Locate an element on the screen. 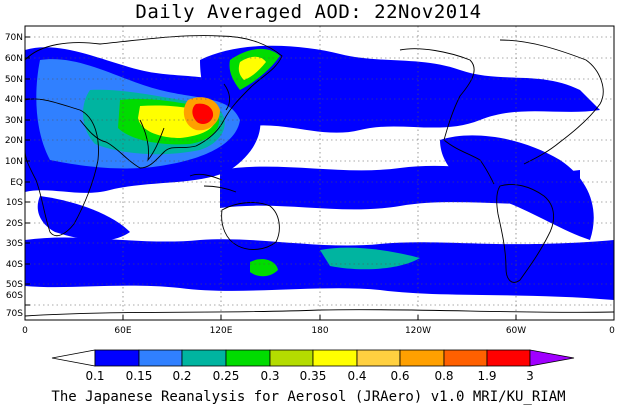 The height and width of the screenshot is (412, 617). lon-label: 180 is located at coordinates (319, 331).